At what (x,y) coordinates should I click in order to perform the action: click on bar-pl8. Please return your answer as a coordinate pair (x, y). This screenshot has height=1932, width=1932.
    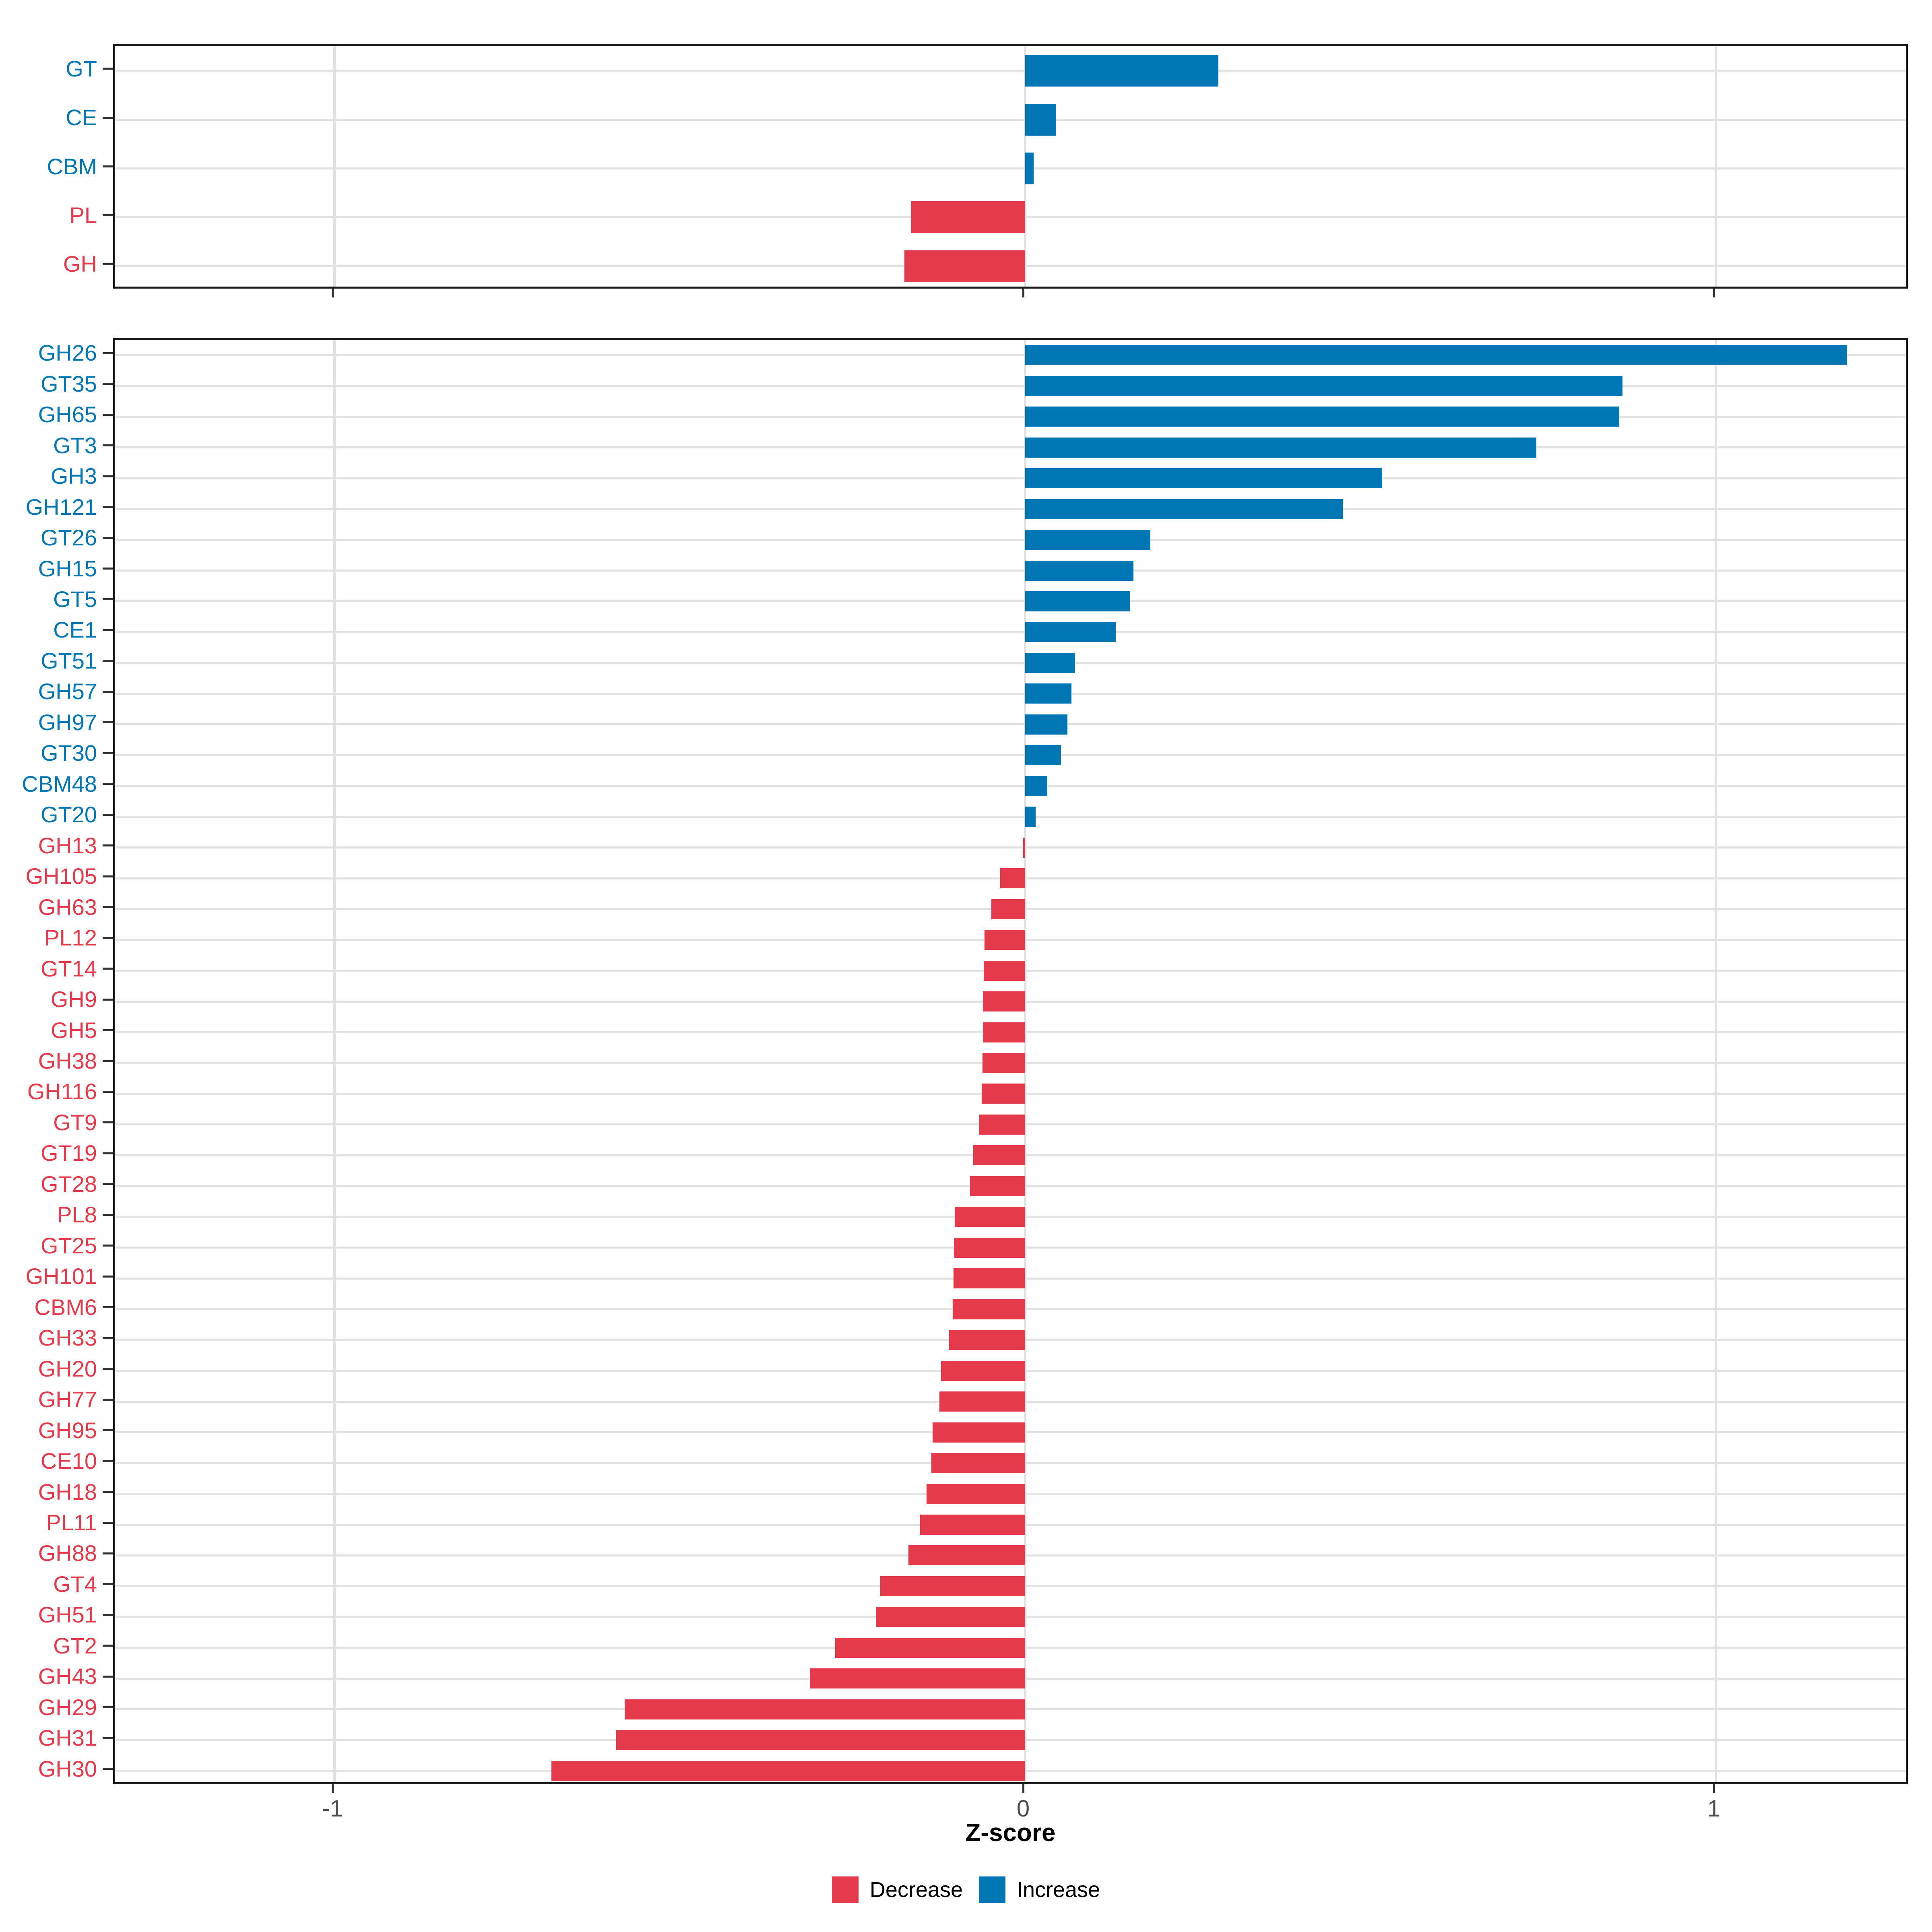
    Looking at the image, I should click on (989, 1217).